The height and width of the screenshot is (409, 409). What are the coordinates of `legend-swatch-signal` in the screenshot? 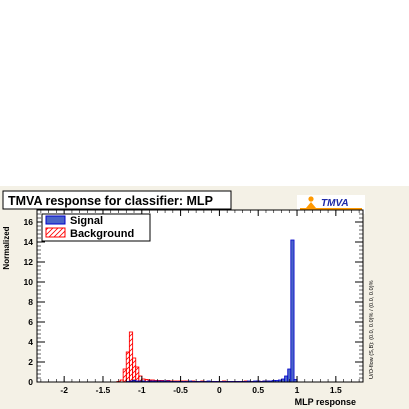 It's located at (55, 220).